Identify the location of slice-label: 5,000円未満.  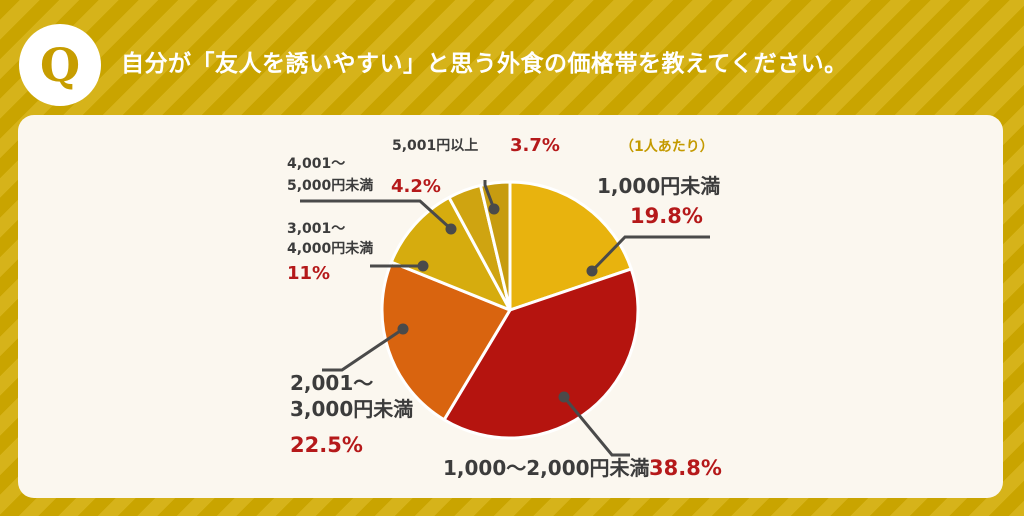
(330, 185).